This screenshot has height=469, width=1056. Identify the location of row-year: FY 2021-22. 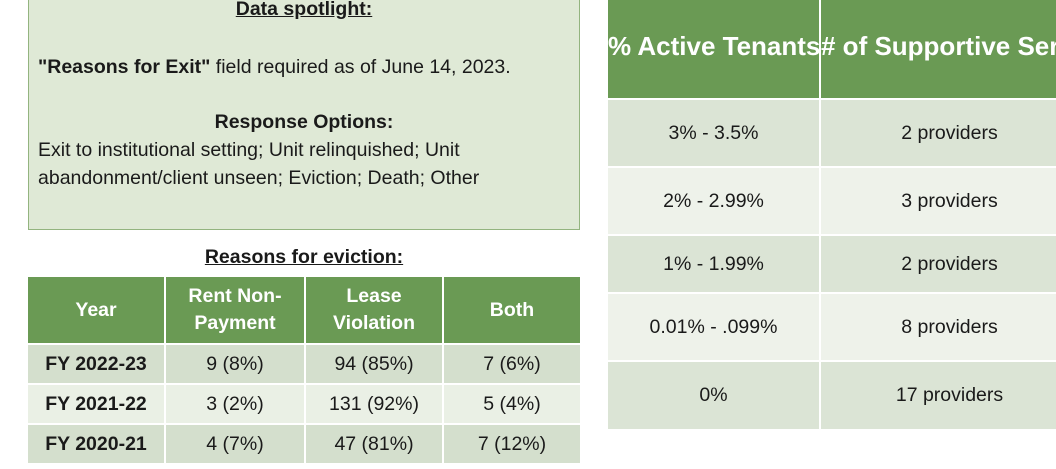
(97, 403).